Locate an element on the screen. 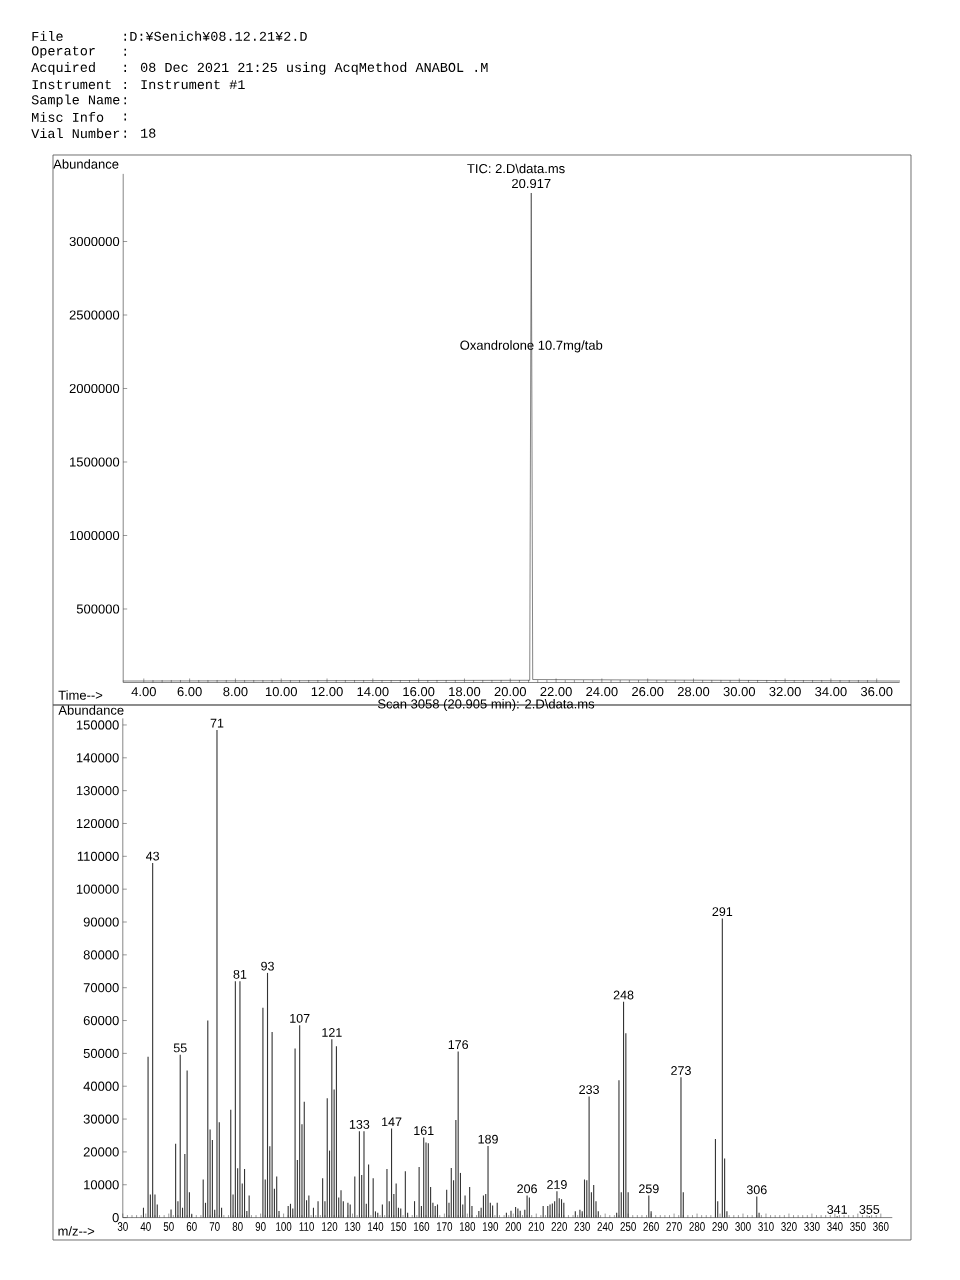 The image size is (960, 1280). x-tick-label: 280 is located at coordinates (697, 1226).